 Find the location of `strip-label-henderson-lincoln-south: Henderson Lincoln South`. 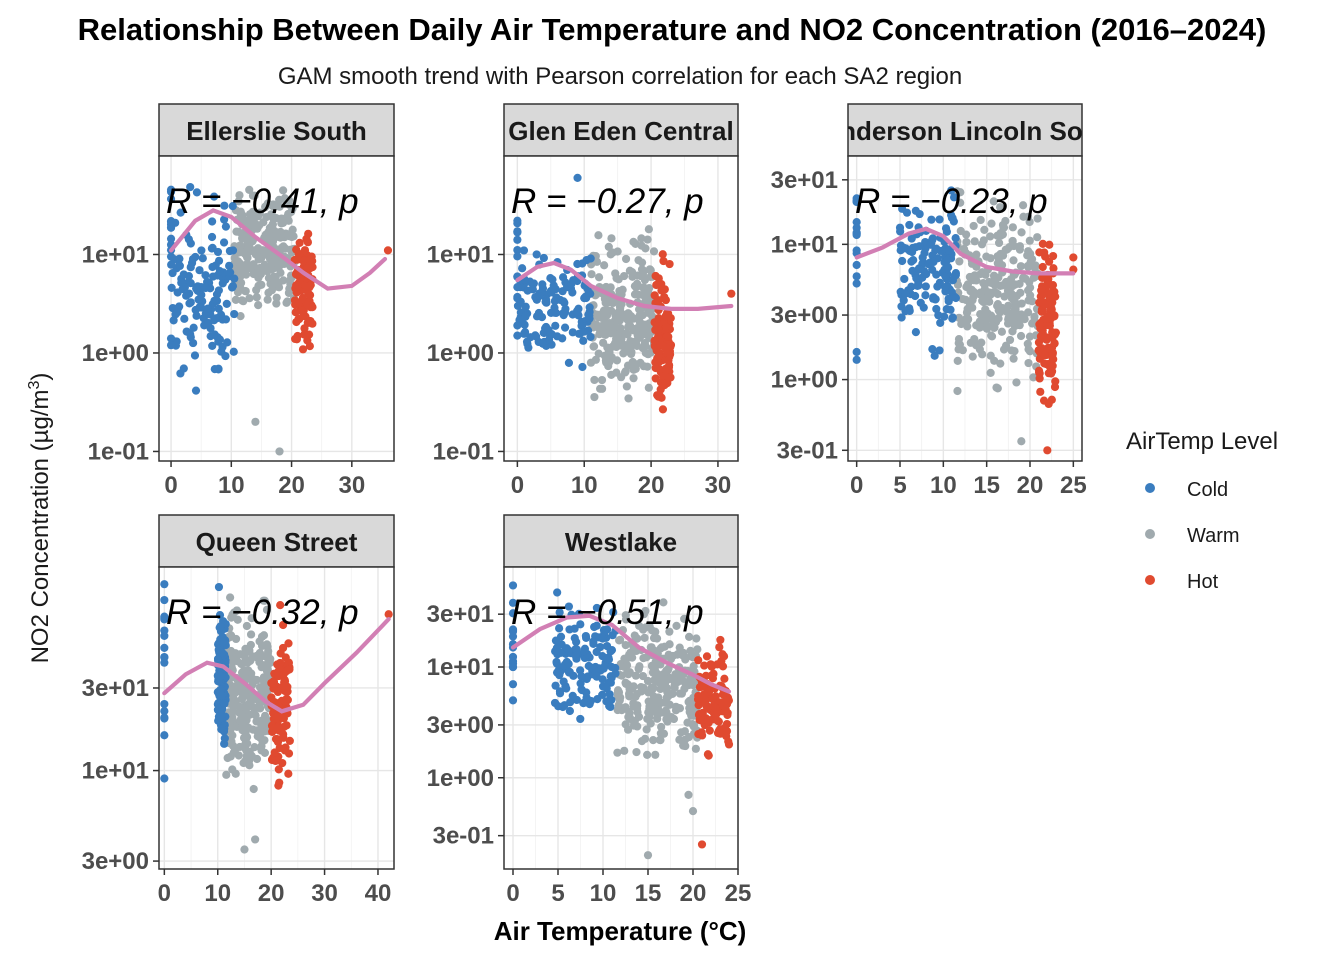

strip-label-henderson-lincoln-south: Henderson Lincoln South is located at coordinates (965, 131).